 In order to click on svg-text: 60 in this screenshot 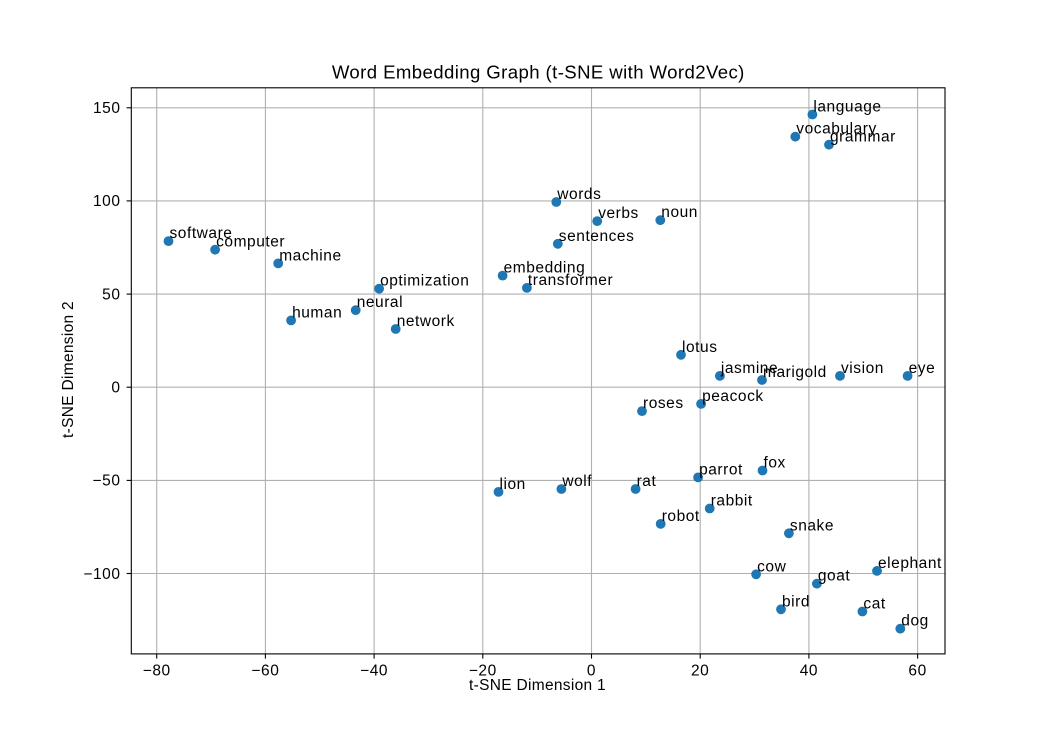, I will do `click(917, 670)`.